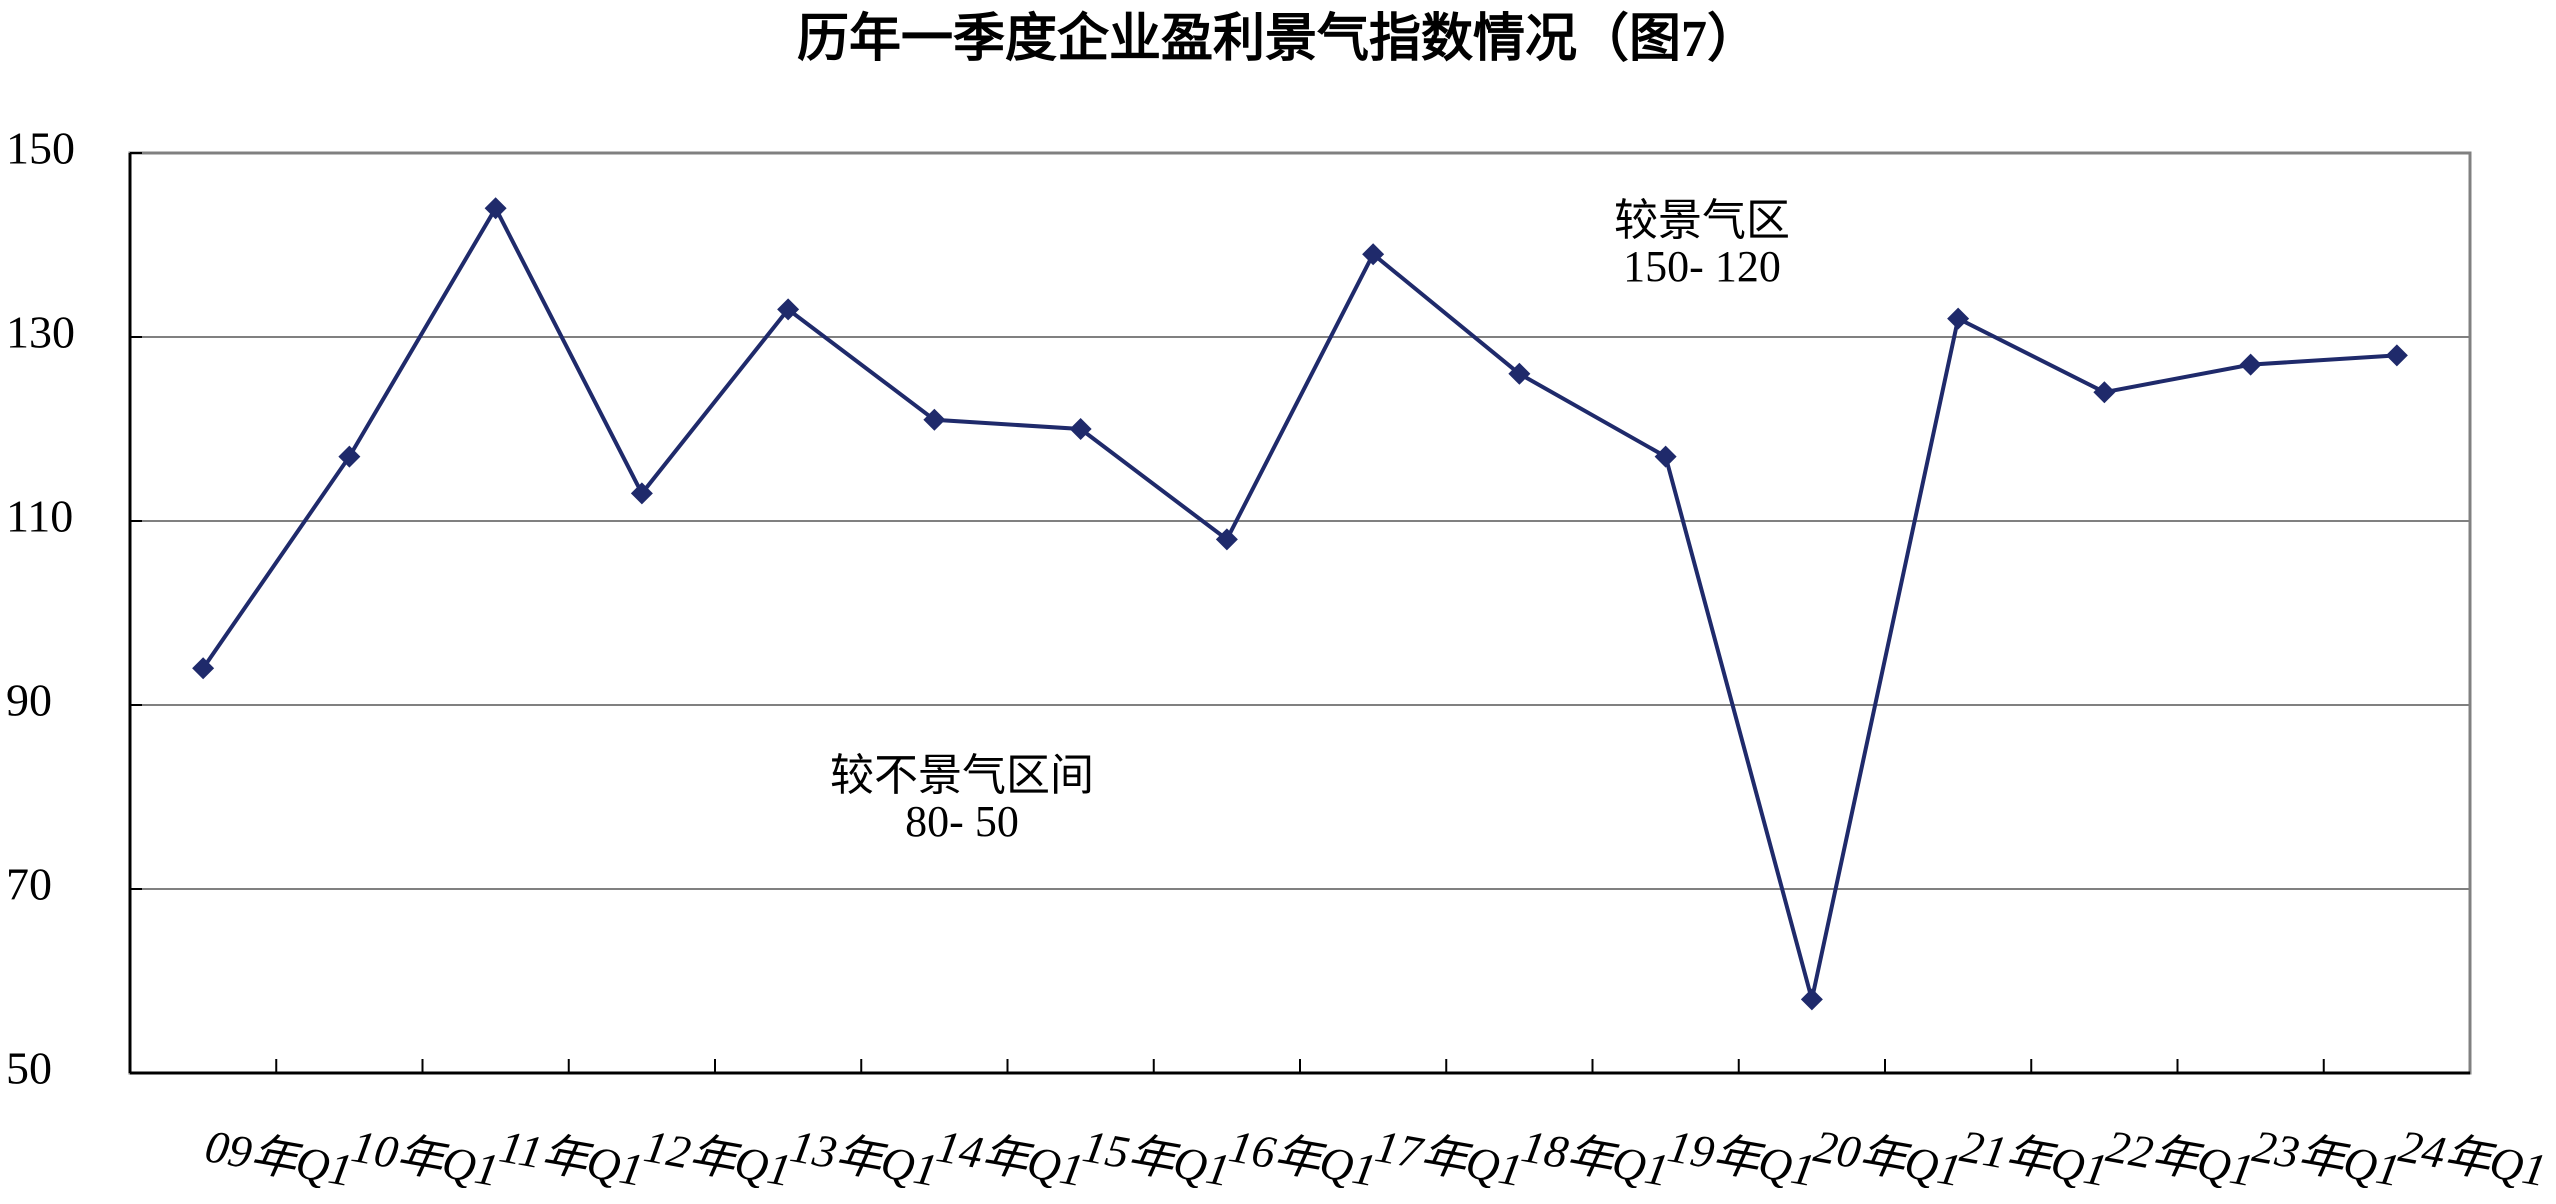 Image resolution: width=2556 pixels, height=1204 pixels. What do you see at coordinates (29, 700) in the screenshot?
I see `y-tick-label: 90` at bounding box center [29, 700].